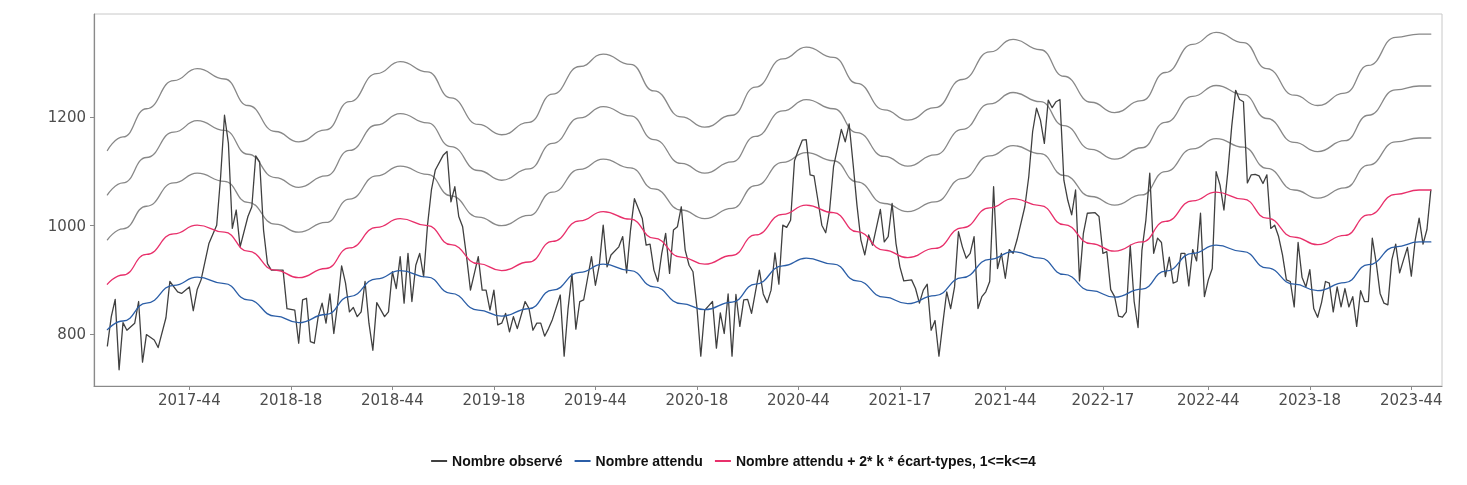 This screenshot has height=485, width=1467. Describe the element at coordinates (1208, 399) in the screenshot. I see `x-tick-label: 2022-44` at that location.